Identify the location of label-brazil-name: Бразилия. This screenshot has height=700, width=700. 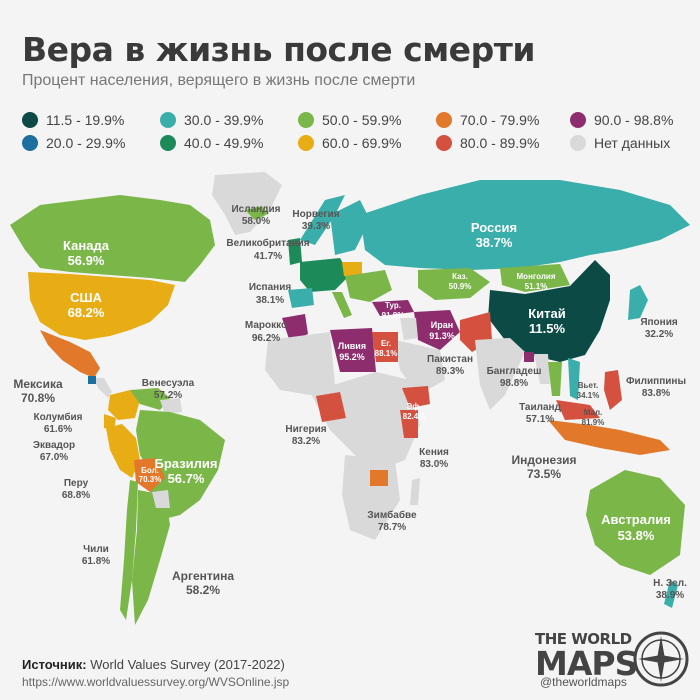
(186, 463).